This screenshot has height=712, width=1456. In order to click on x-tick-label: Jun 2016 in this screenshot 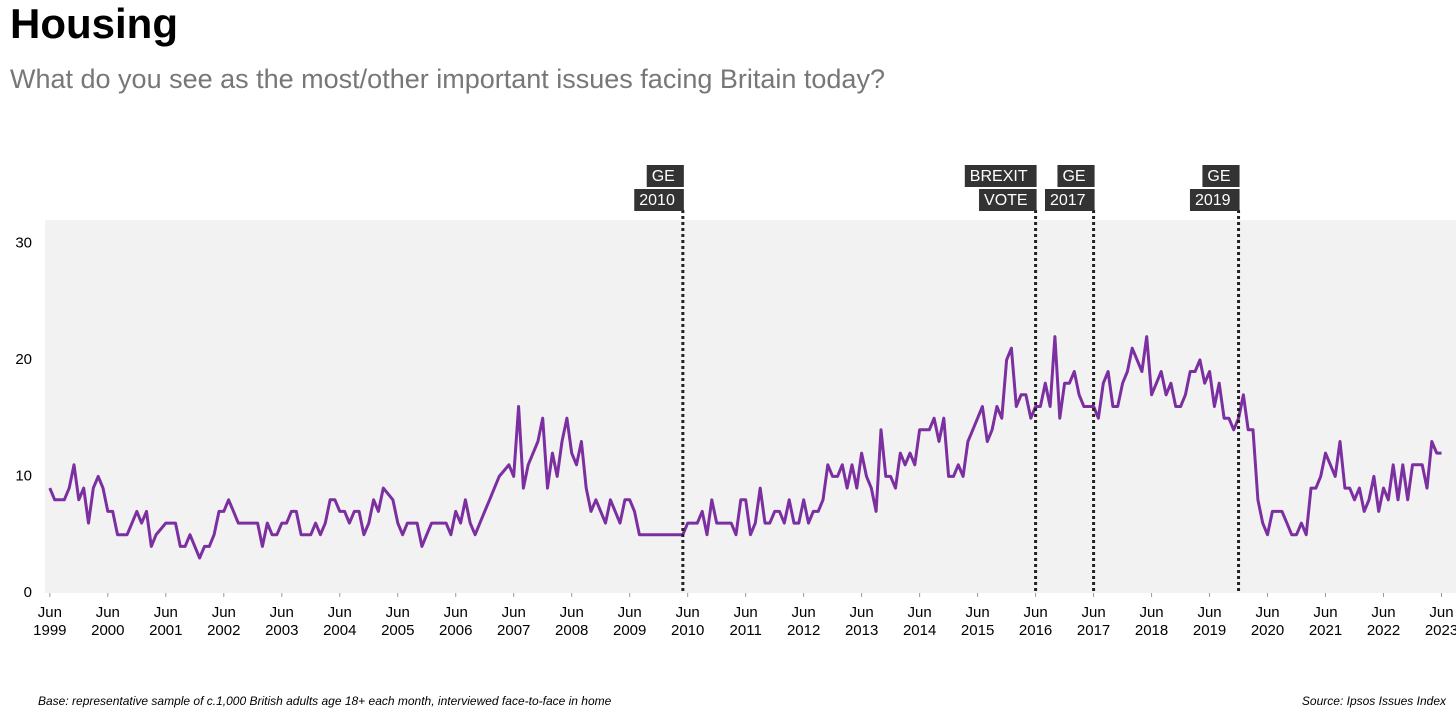, I will do `click(1035, 621)`.